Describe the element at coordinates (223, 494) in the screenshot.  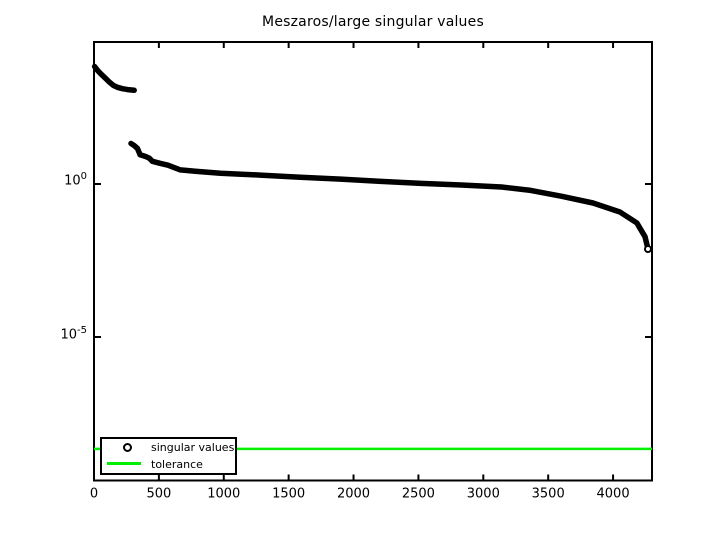
I see `x-axis-tick-label: 1000` at that location.